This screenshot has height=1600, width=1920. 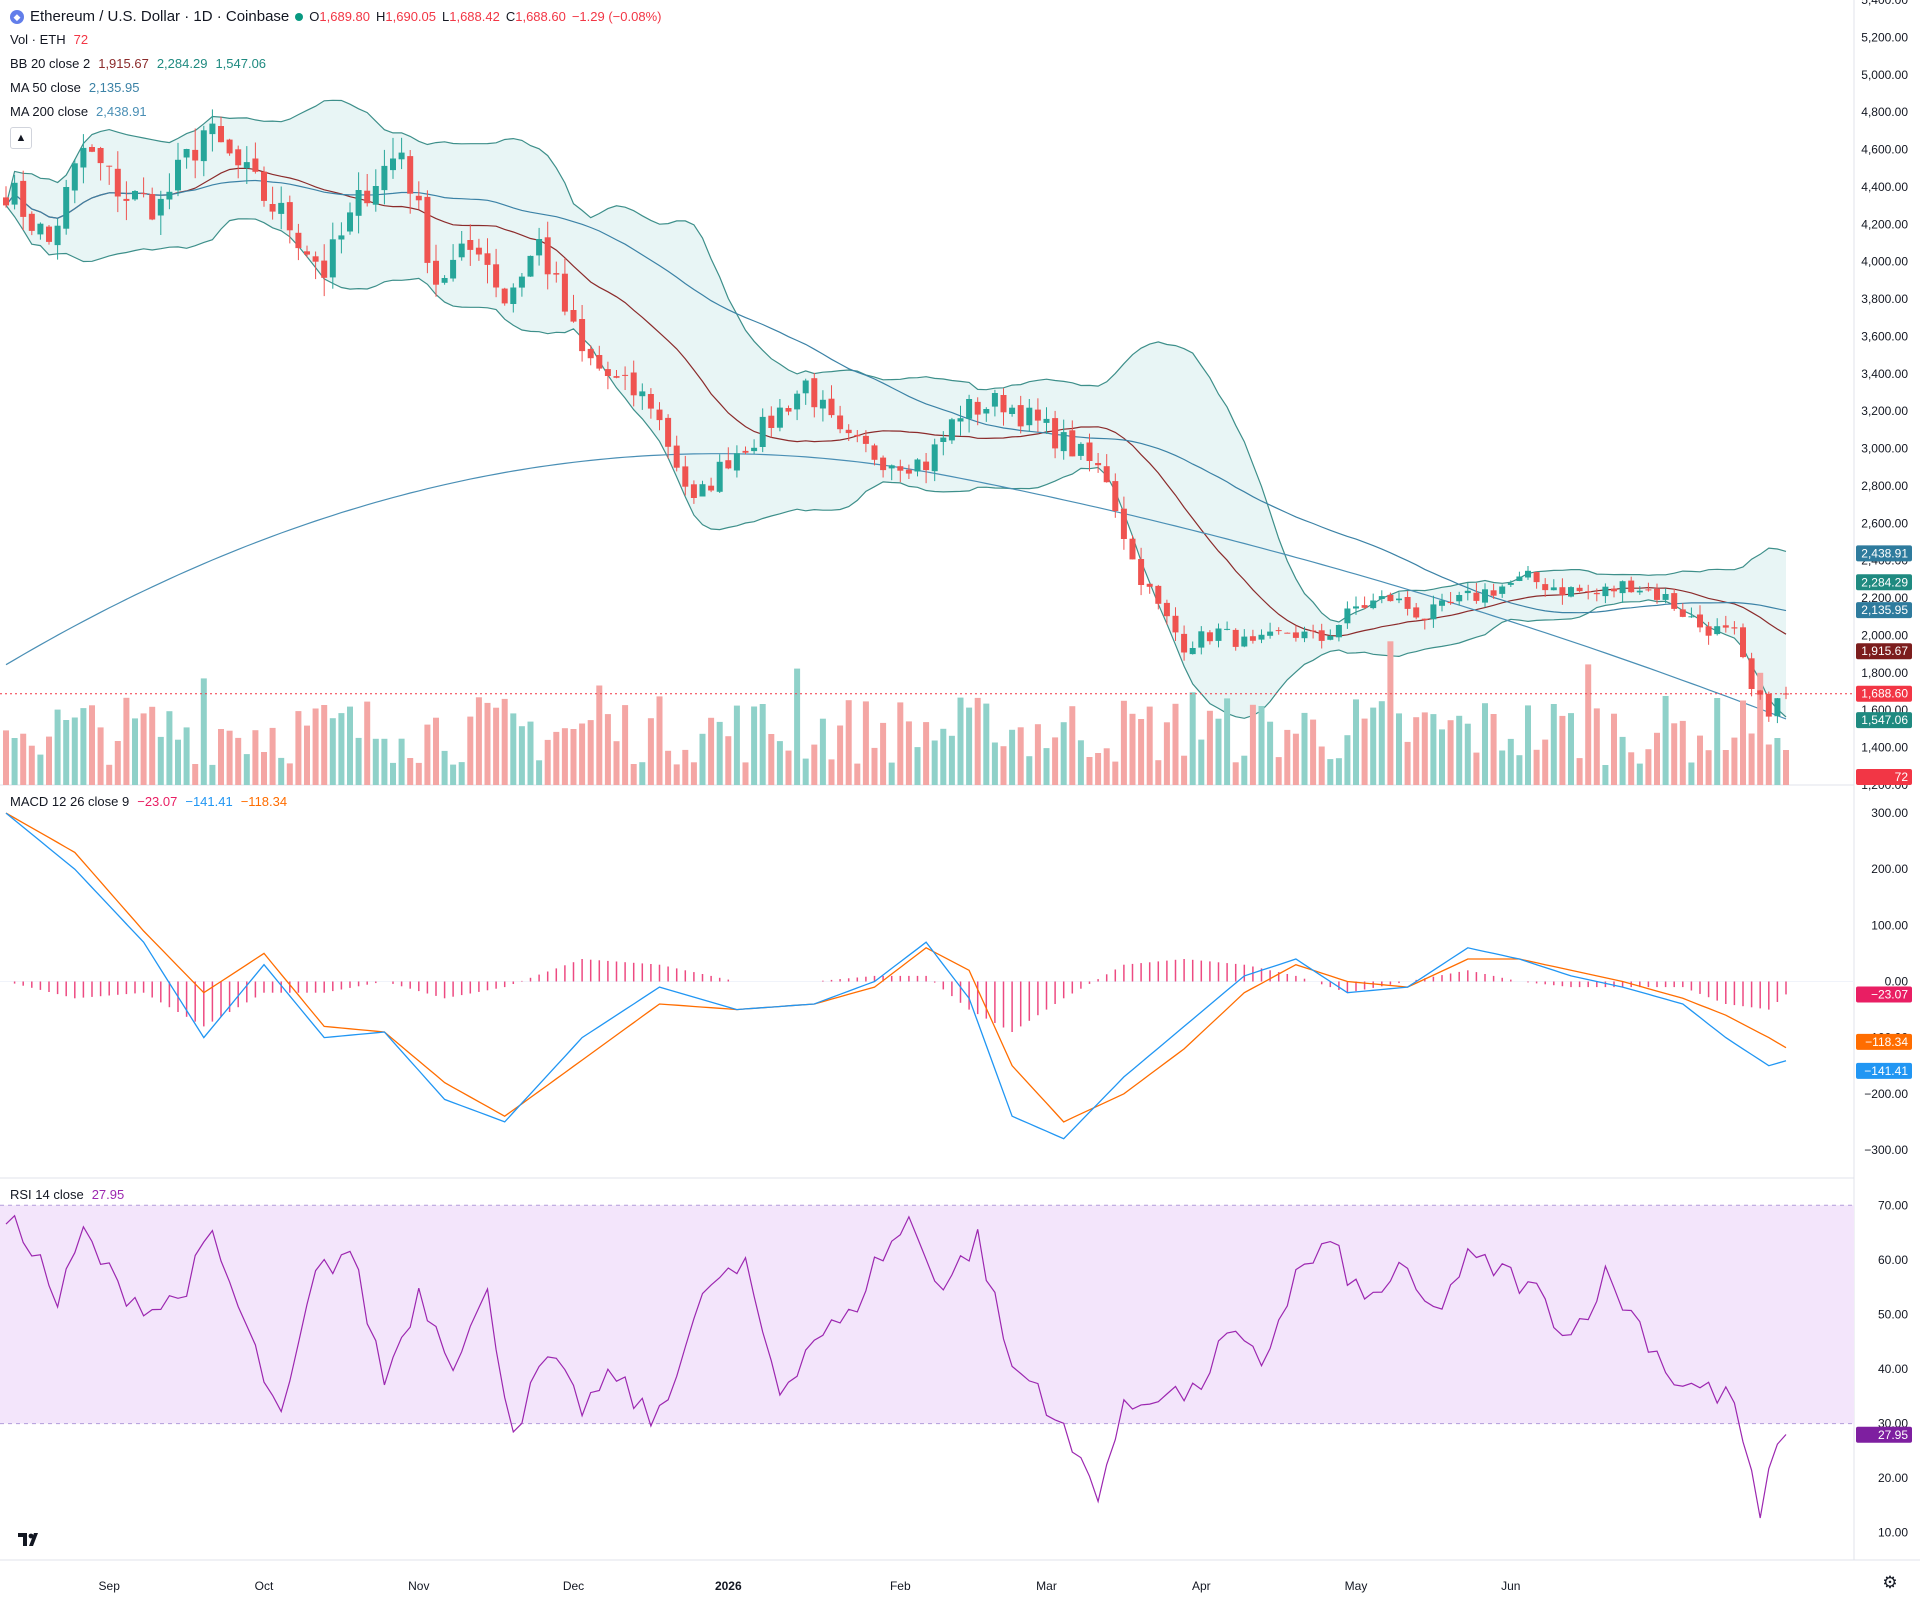 I want to click on collapse-legend-button: ▲, so click(x=21, y=138).